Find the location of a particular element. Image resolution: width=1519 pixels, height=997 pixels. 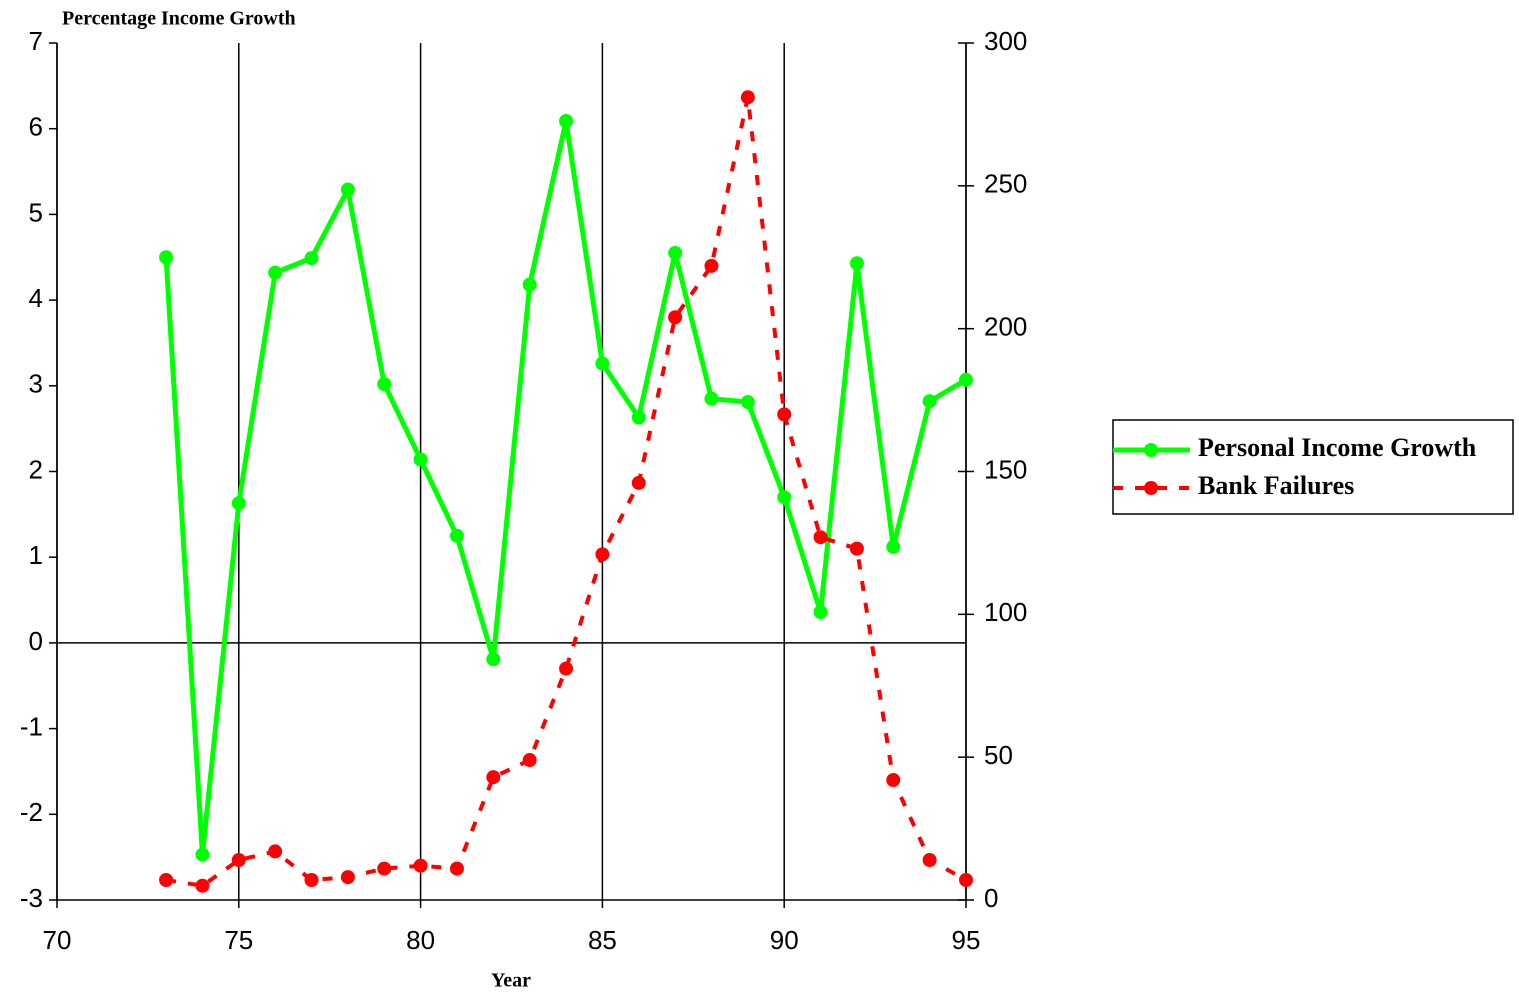

y-tick-label: 7 is located at coordinates (36, 41).